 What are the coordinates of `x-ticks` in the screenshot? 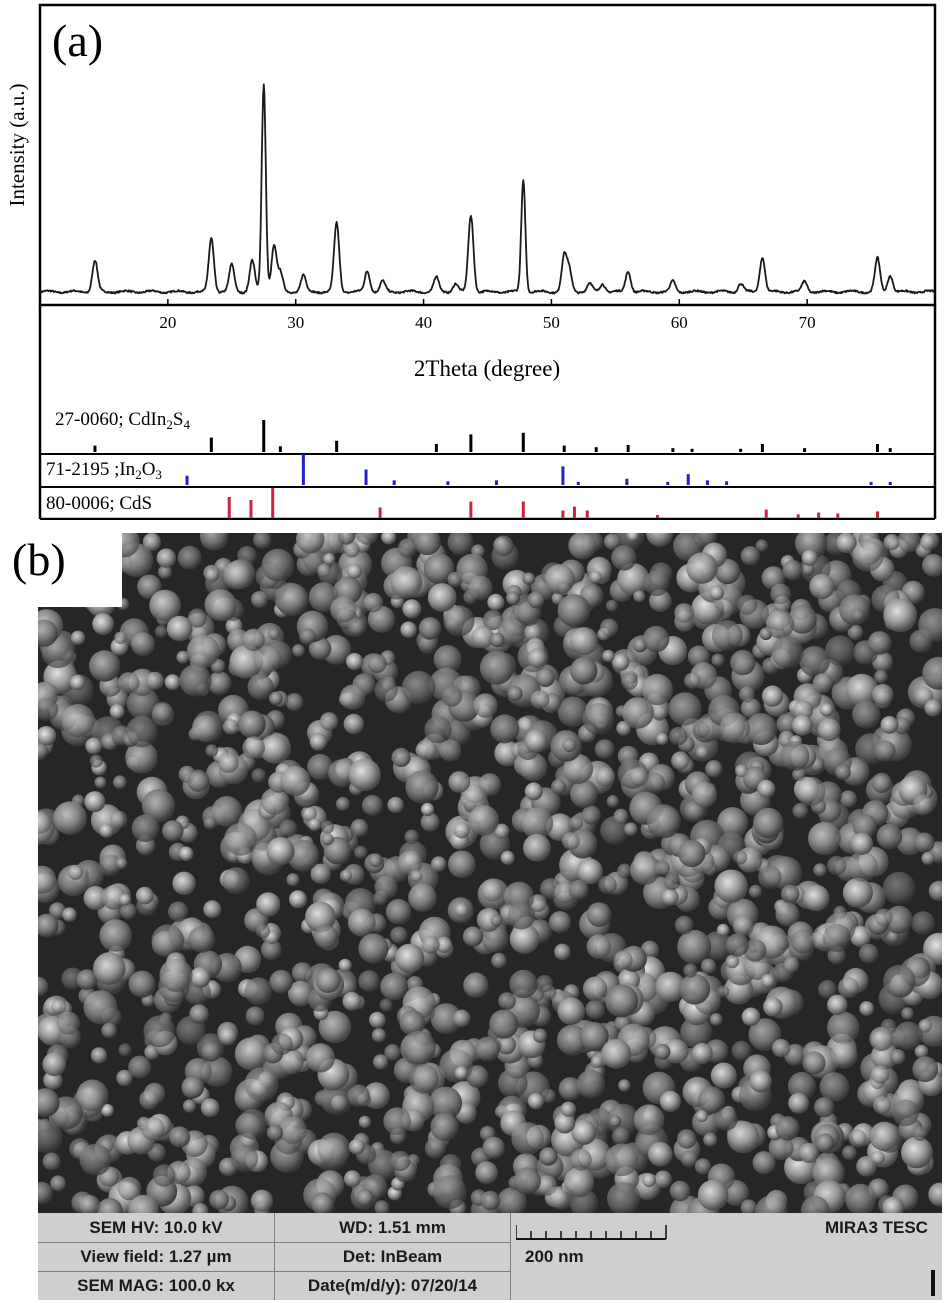 It's located at (487, 302).